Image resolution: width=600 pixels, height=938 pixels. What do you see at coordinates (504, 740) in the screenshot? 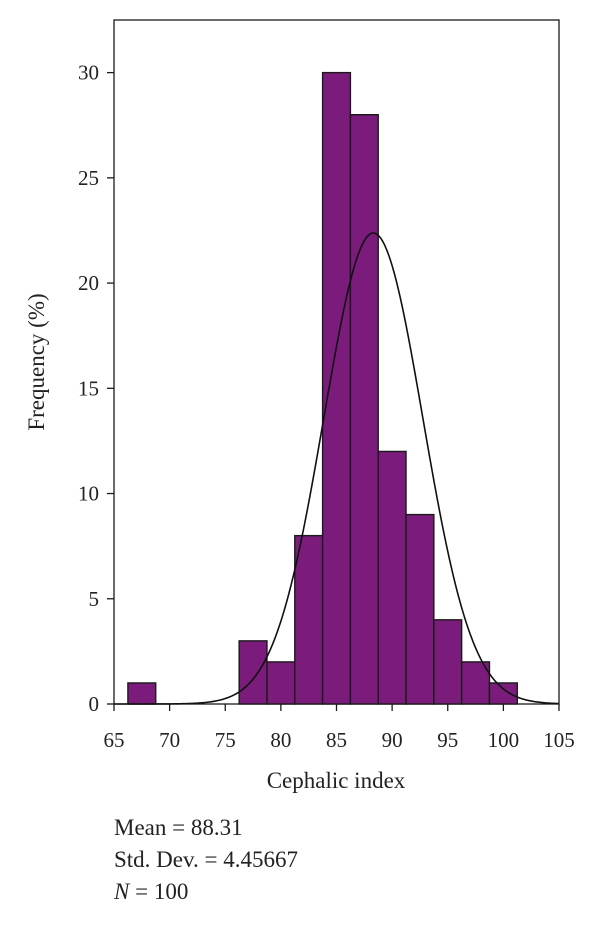
I see `x-tick-label: 100` at bounding box center [504, 740].